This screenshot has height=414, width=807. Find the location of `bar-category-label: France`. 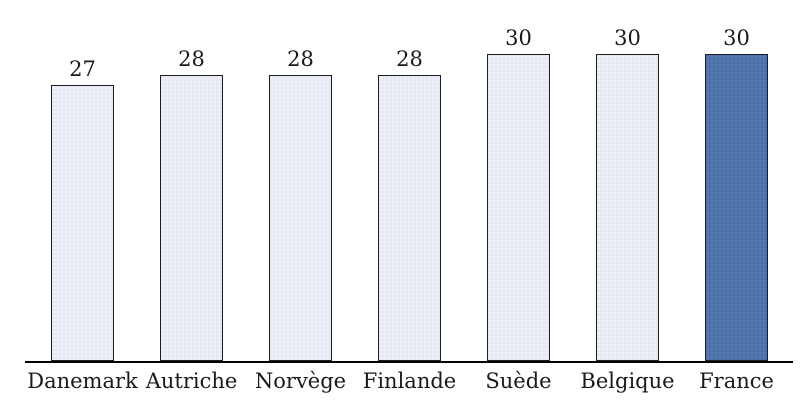

bar-category-label: France is located at coordinates (736, 381).